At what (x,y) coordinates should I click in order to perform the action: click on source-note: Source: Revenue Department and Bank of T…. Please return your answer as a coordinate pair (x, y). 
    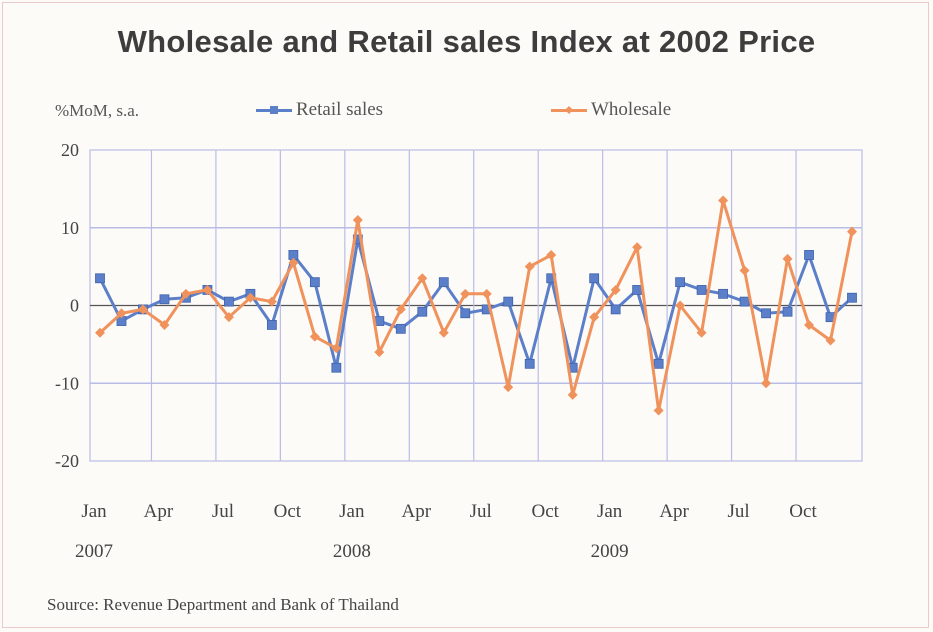
    Looking at the image, I should click on (223, 604).